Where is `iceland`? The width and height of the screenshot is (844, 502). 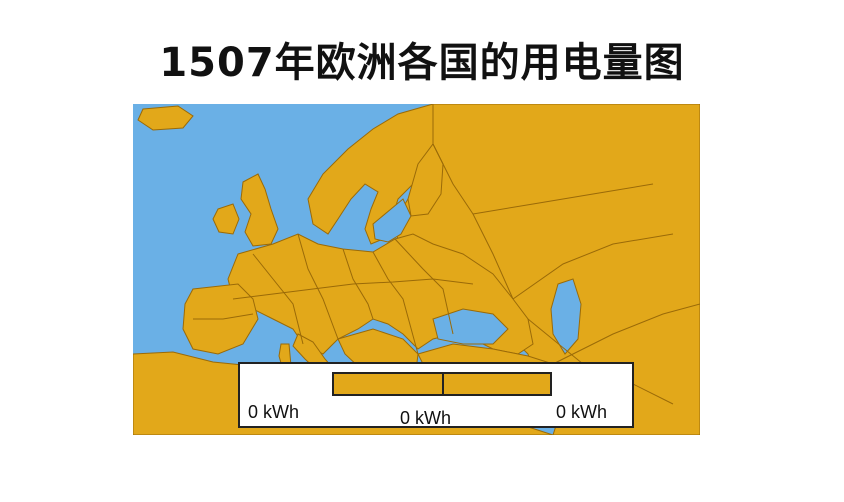
iceland is located at coordinates (165, 118).